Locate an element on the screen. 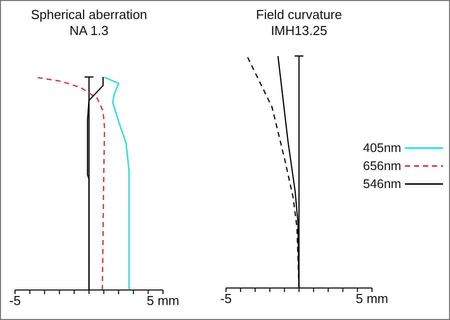  legend-label: 546nm is located at coordinates (382, 184).